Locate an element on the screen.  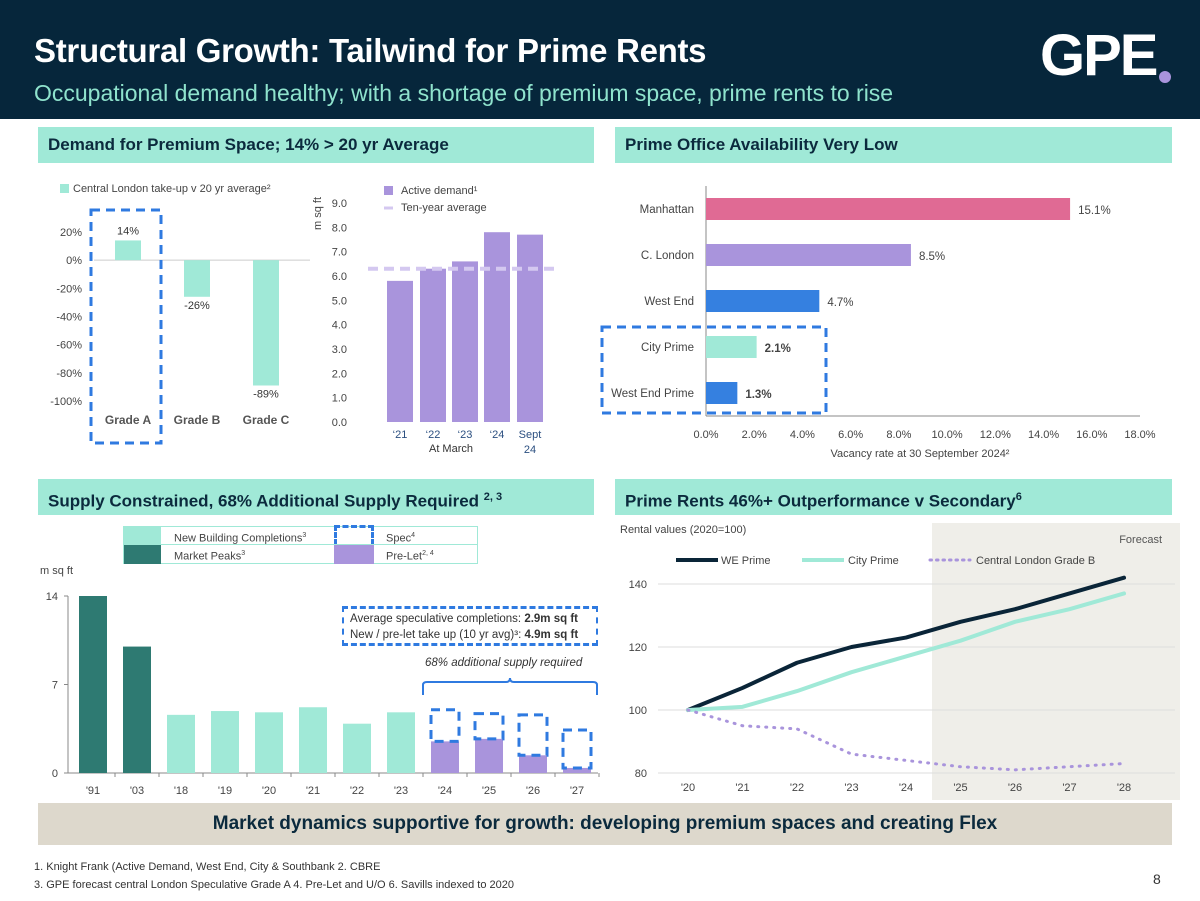
x-tick-label: '21 is located at coordinates (742, 788).